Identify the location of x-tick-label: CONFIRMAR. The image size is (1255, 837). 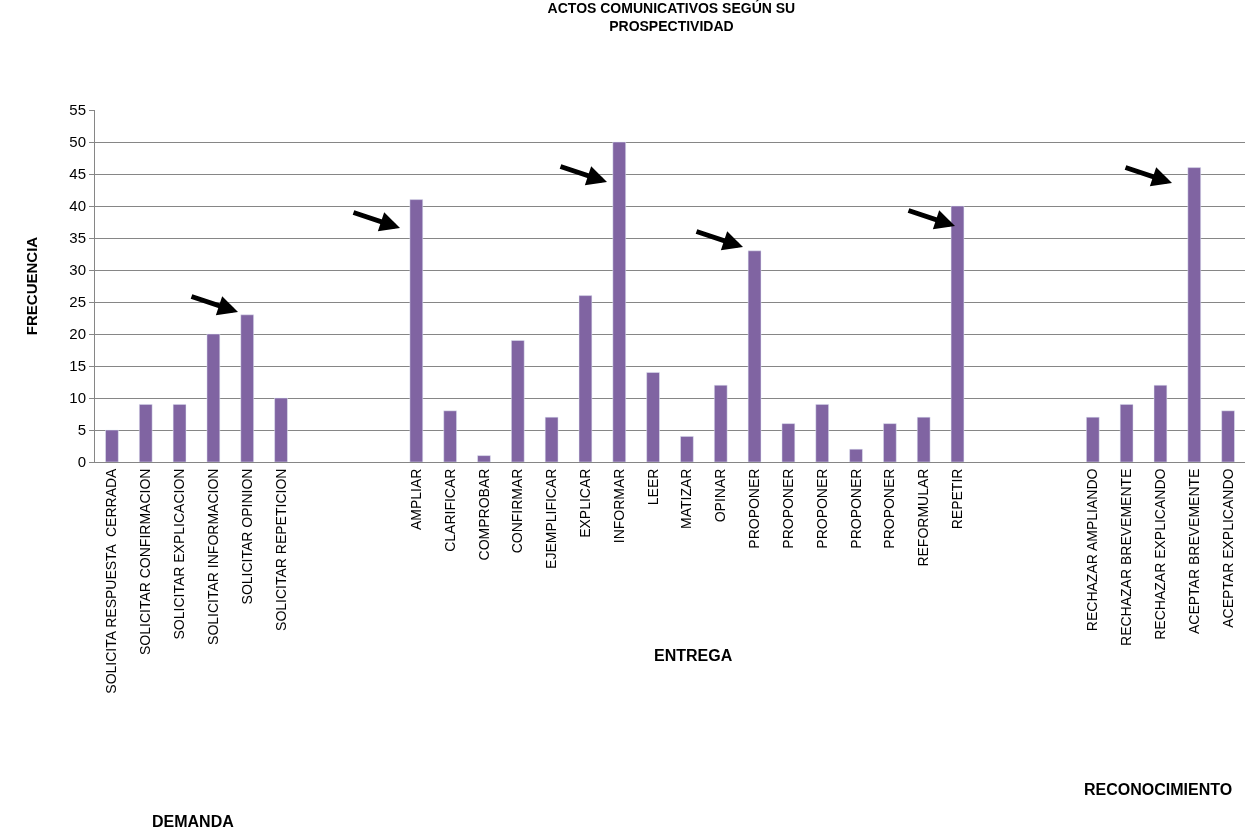
(517, 511).